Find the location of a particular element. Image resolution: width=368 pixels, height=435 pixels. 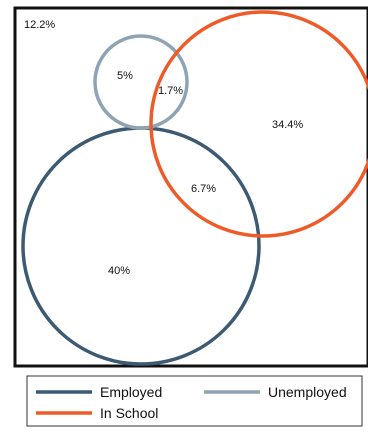

unemployed-only-label: 5% is located at coordinates (125, 76).